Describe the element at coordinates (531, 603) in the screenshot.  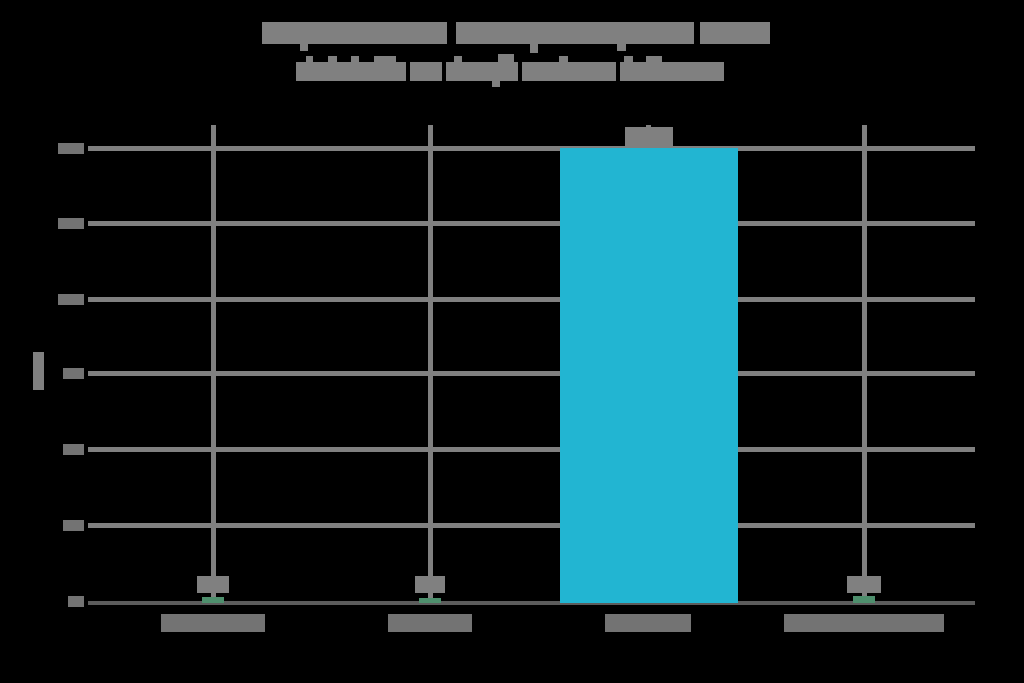
I see `x-axis-baseline` at that location.